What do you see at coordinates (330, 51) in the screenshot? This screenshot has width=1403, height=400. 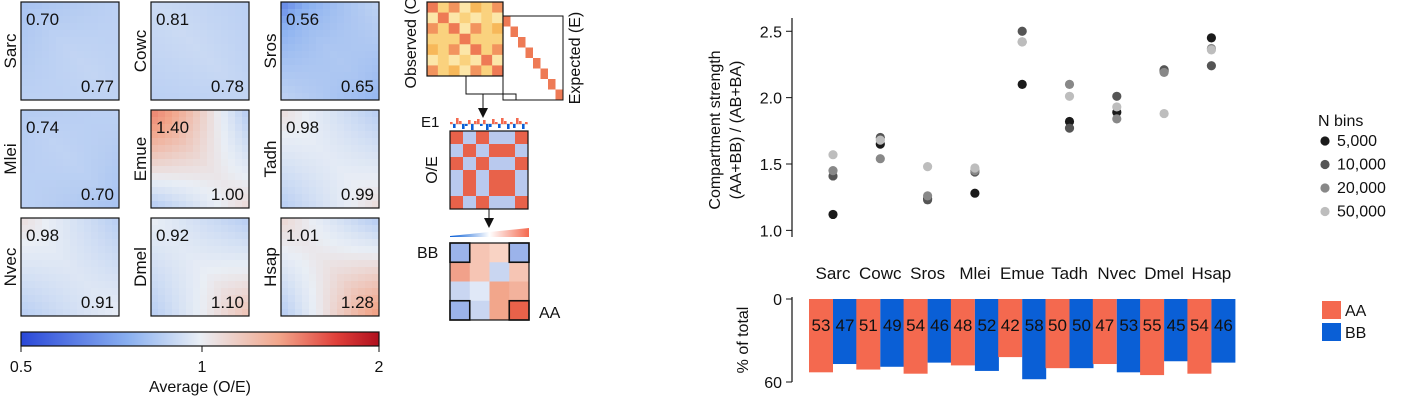 I see `heatmap-border` at bounding box center [330, 51].